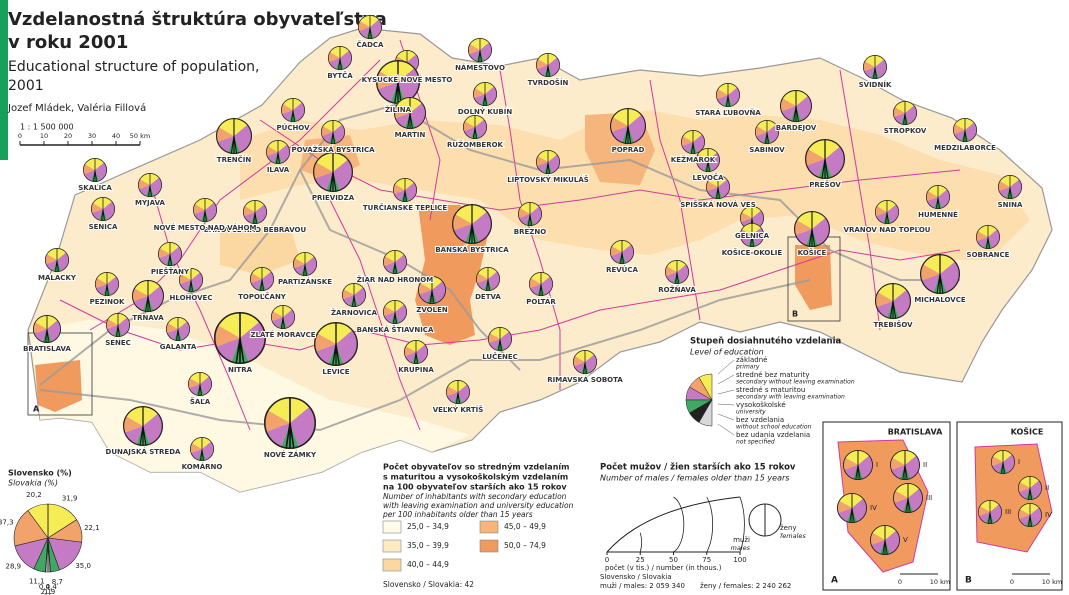 Image resolution: width=1069 pixels, height=595 pixels. I want to click on district-label: TURČIANSKE TEPLICE, so click(405, 207).